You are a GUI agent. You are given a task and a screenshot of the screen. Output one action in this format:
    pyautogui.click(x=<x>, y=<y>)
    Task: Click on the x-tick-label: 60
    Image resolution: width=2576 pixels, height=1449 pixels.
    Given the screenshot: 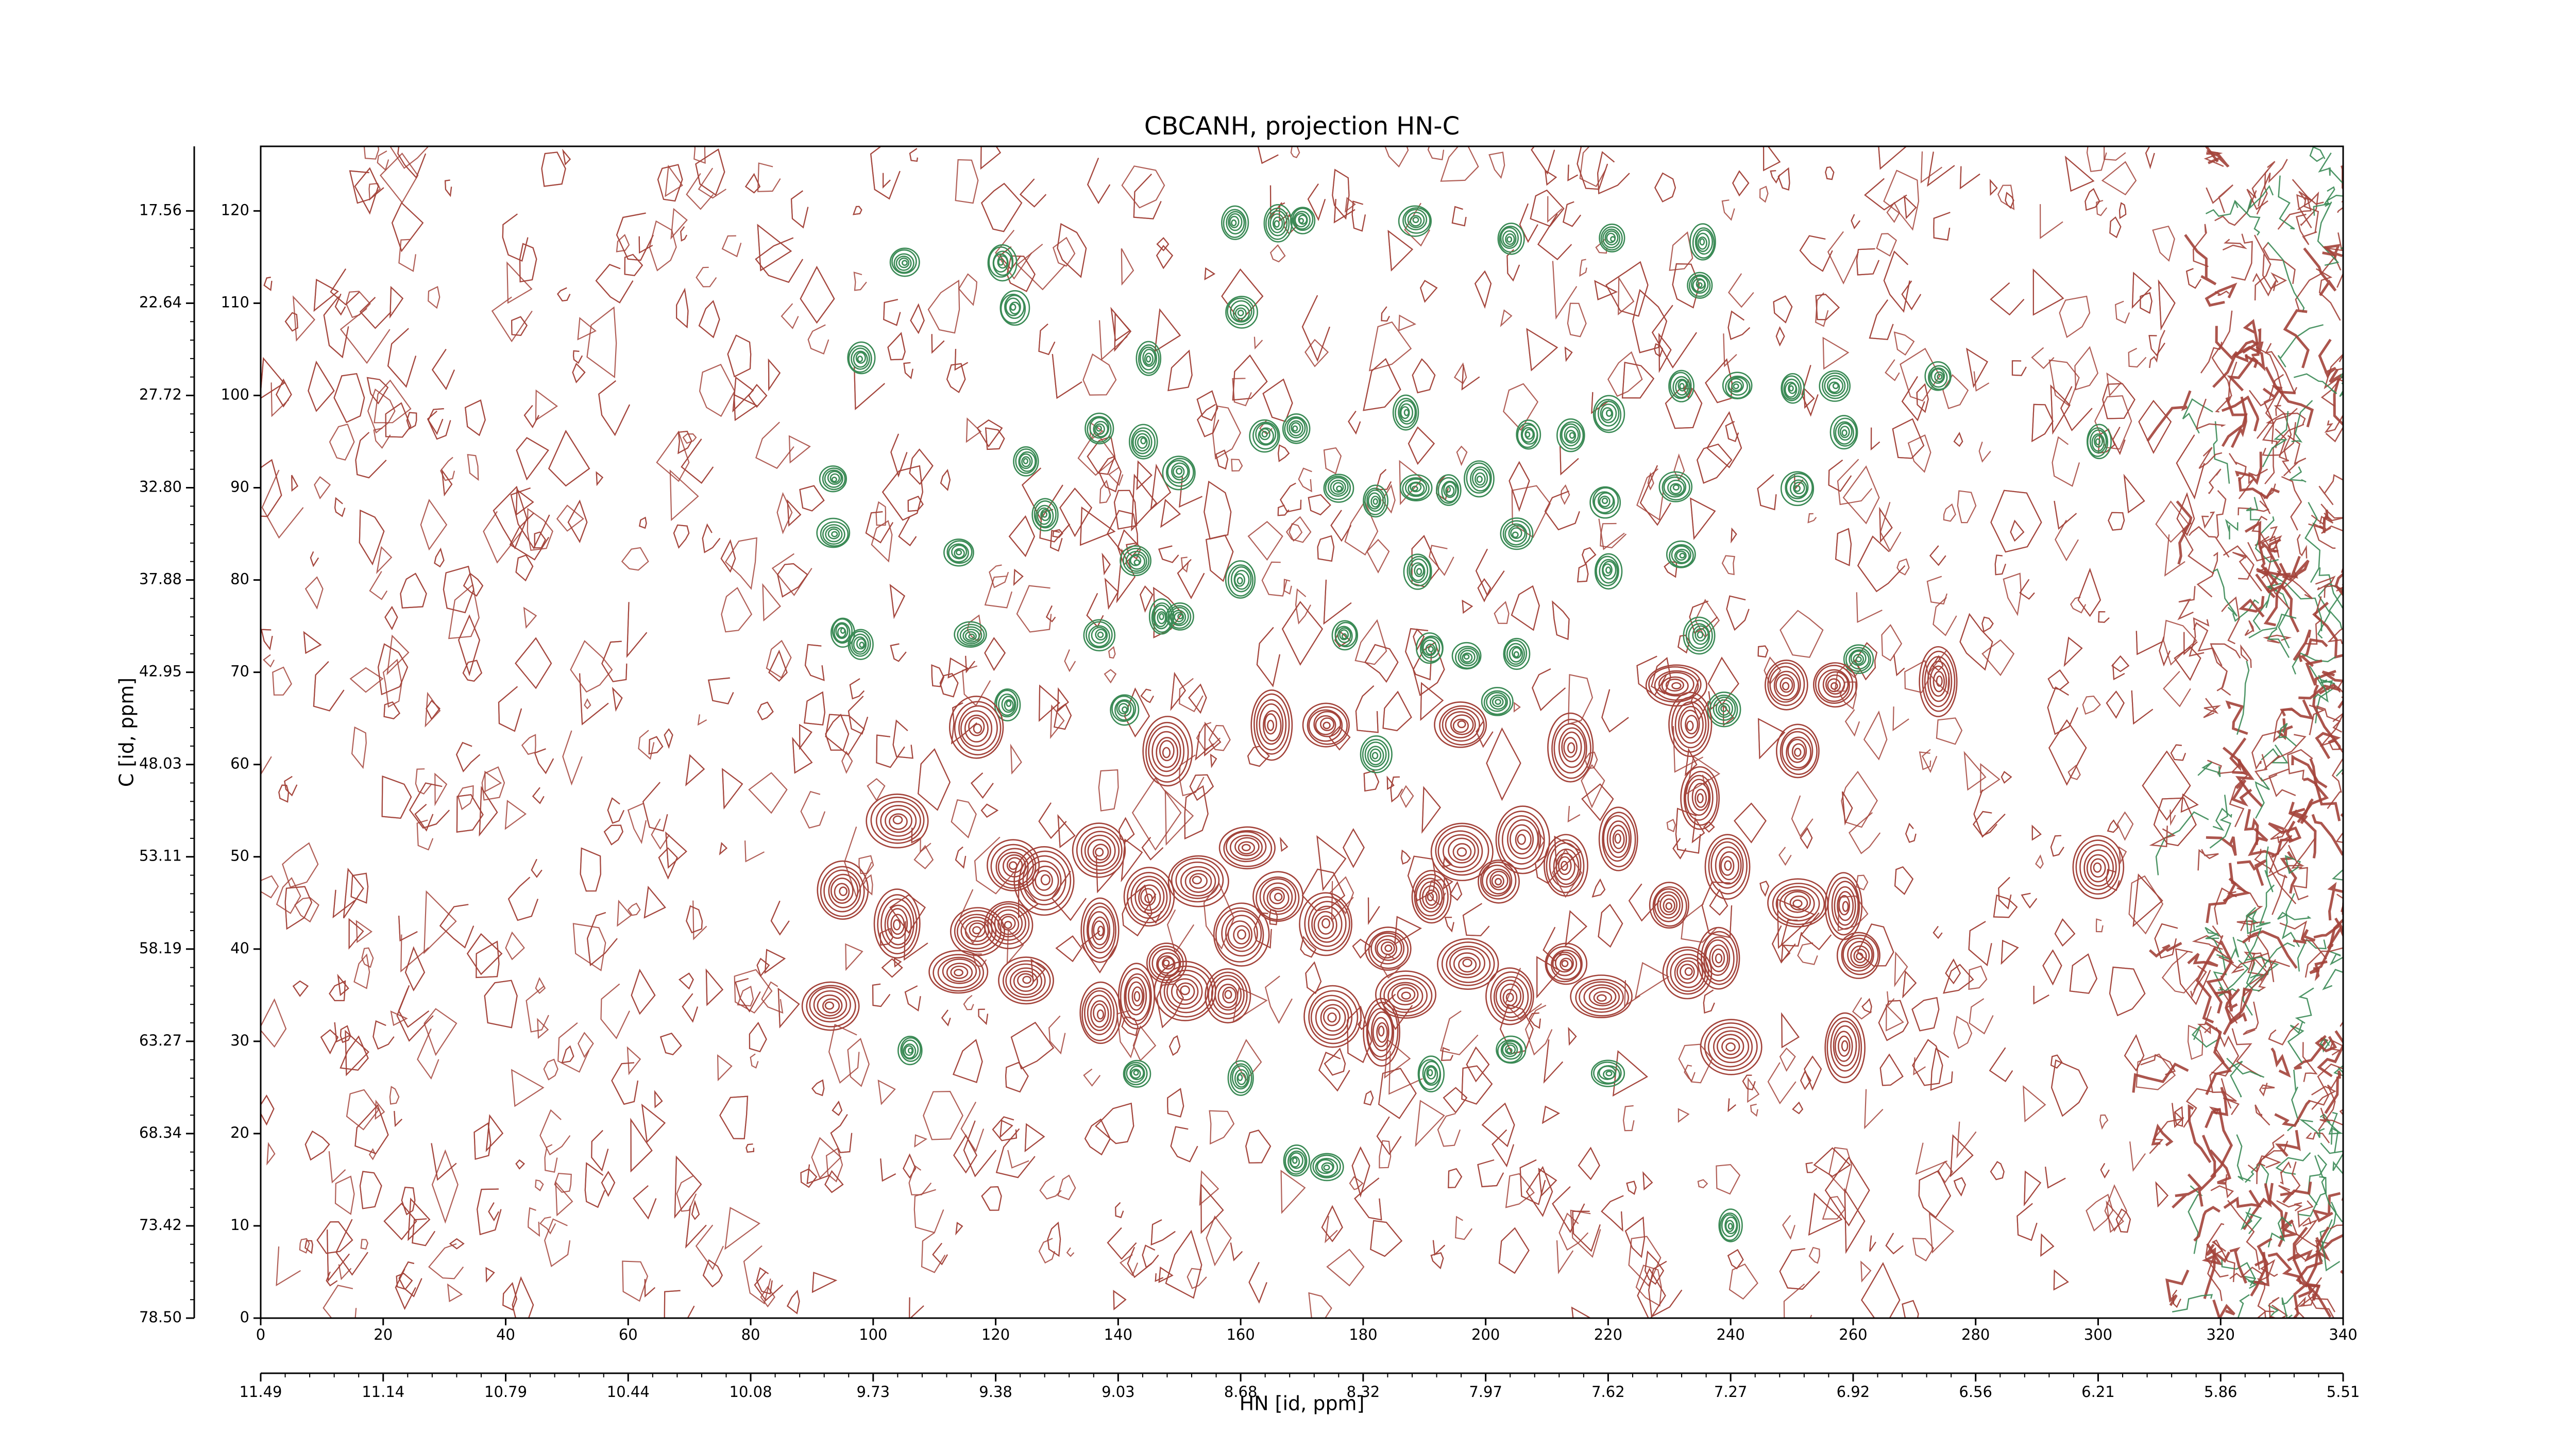 What is the action you would take?
    pyautogui.click(x=628, y=1334)
    